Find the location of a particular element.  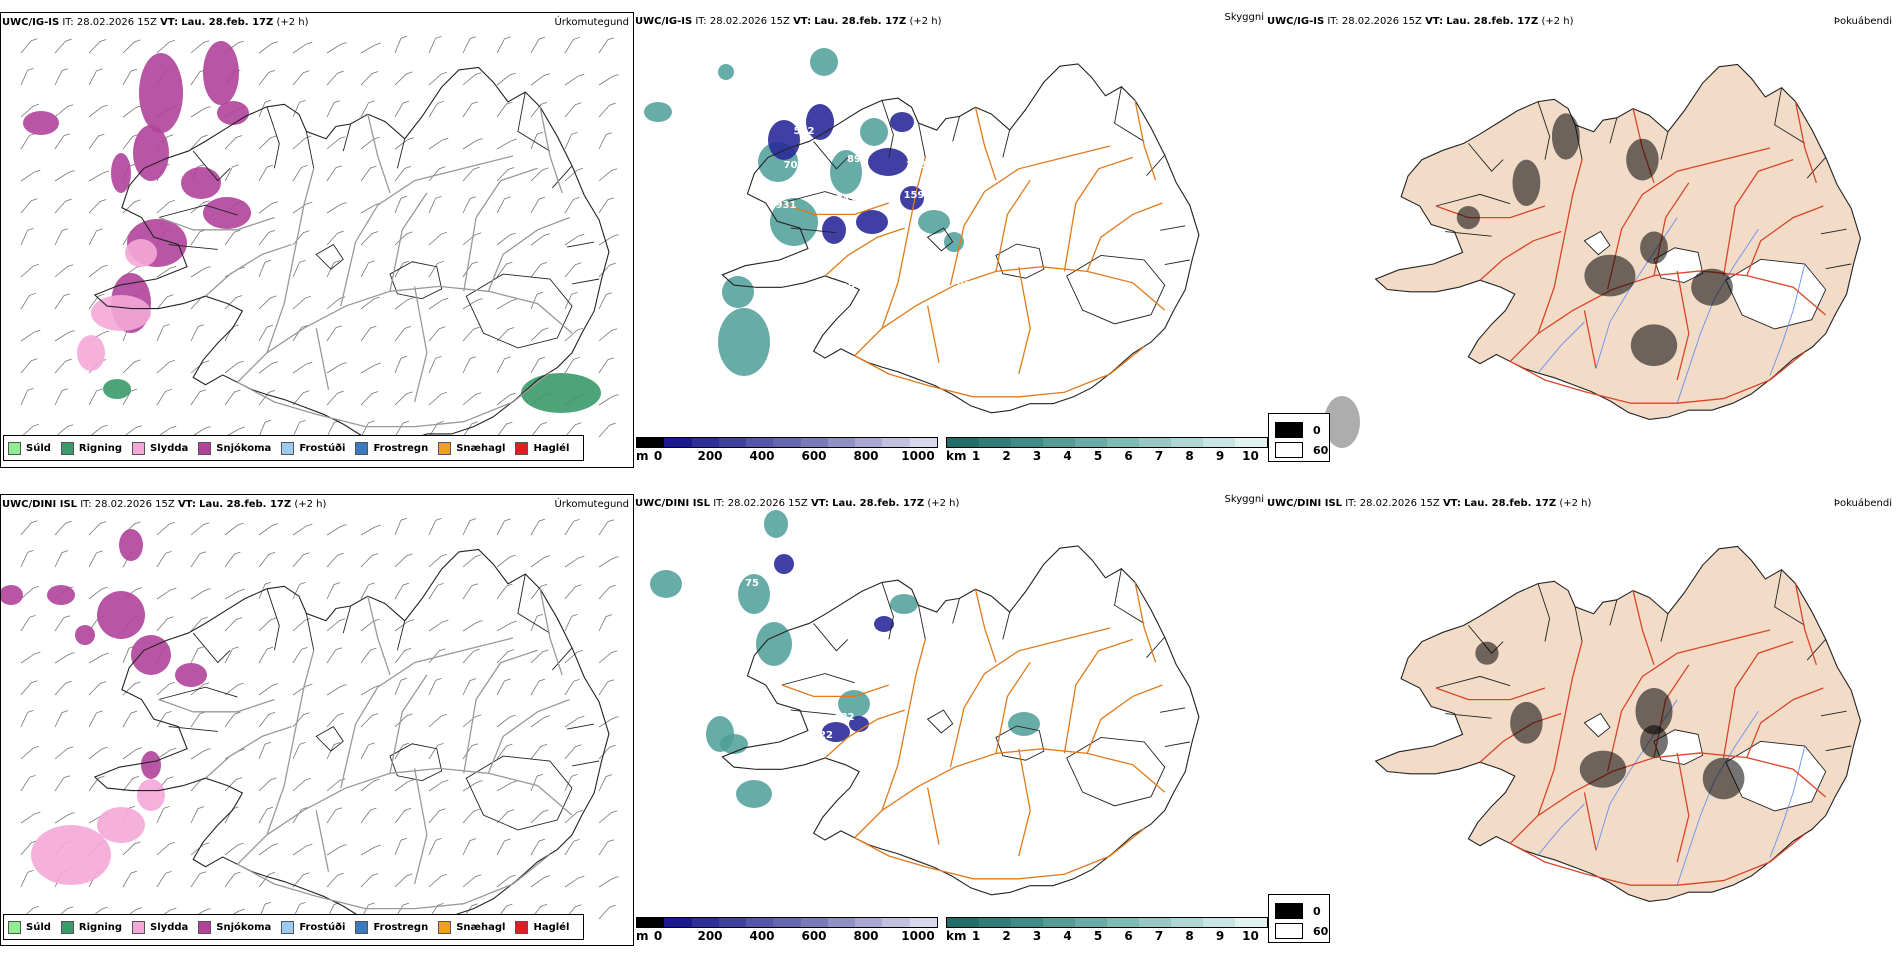

precip-legend-swatch is located at coordinates (139, 927).